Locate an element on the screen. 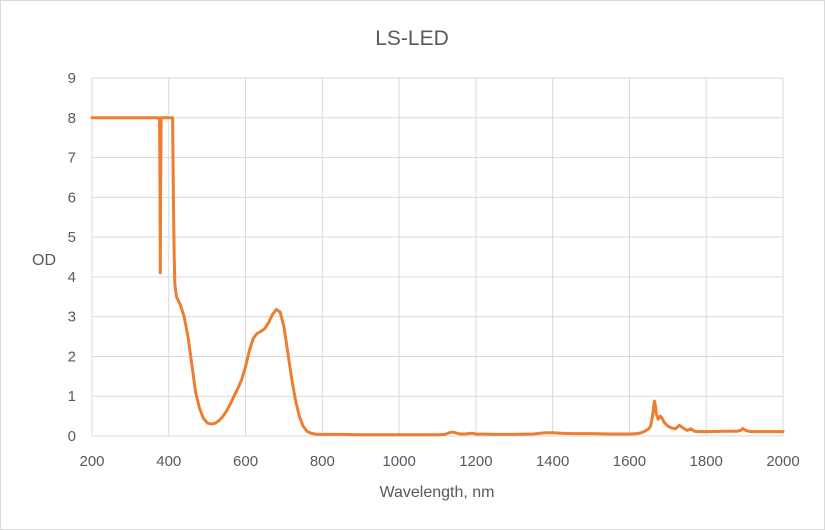 The height and width of the screenshot is (530, 825). x-tick-label: 1200 is located at coordinates (475, 461).